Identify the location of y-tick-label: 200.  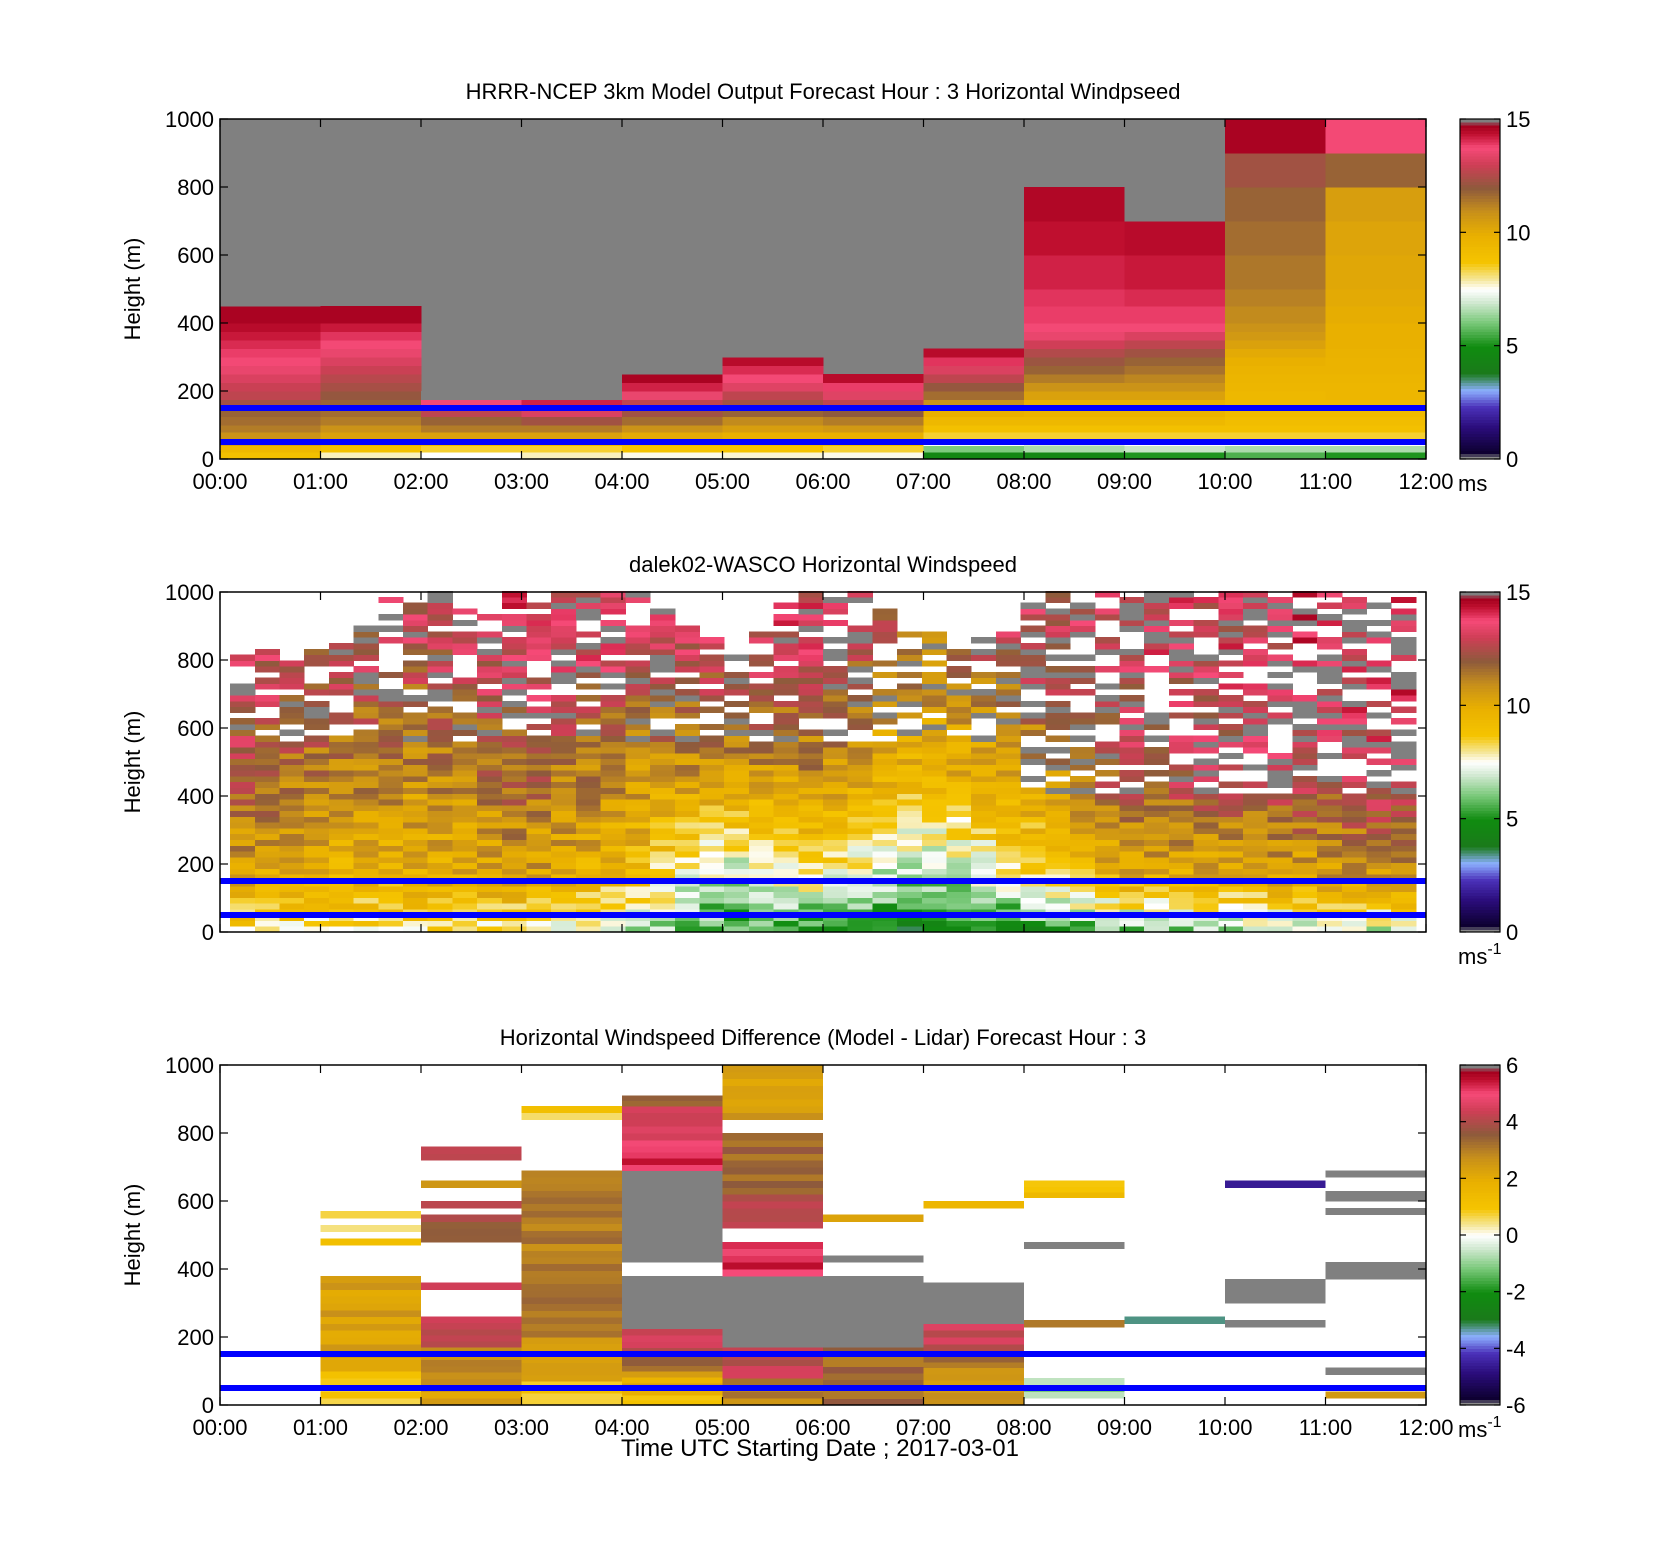
(195, 391).